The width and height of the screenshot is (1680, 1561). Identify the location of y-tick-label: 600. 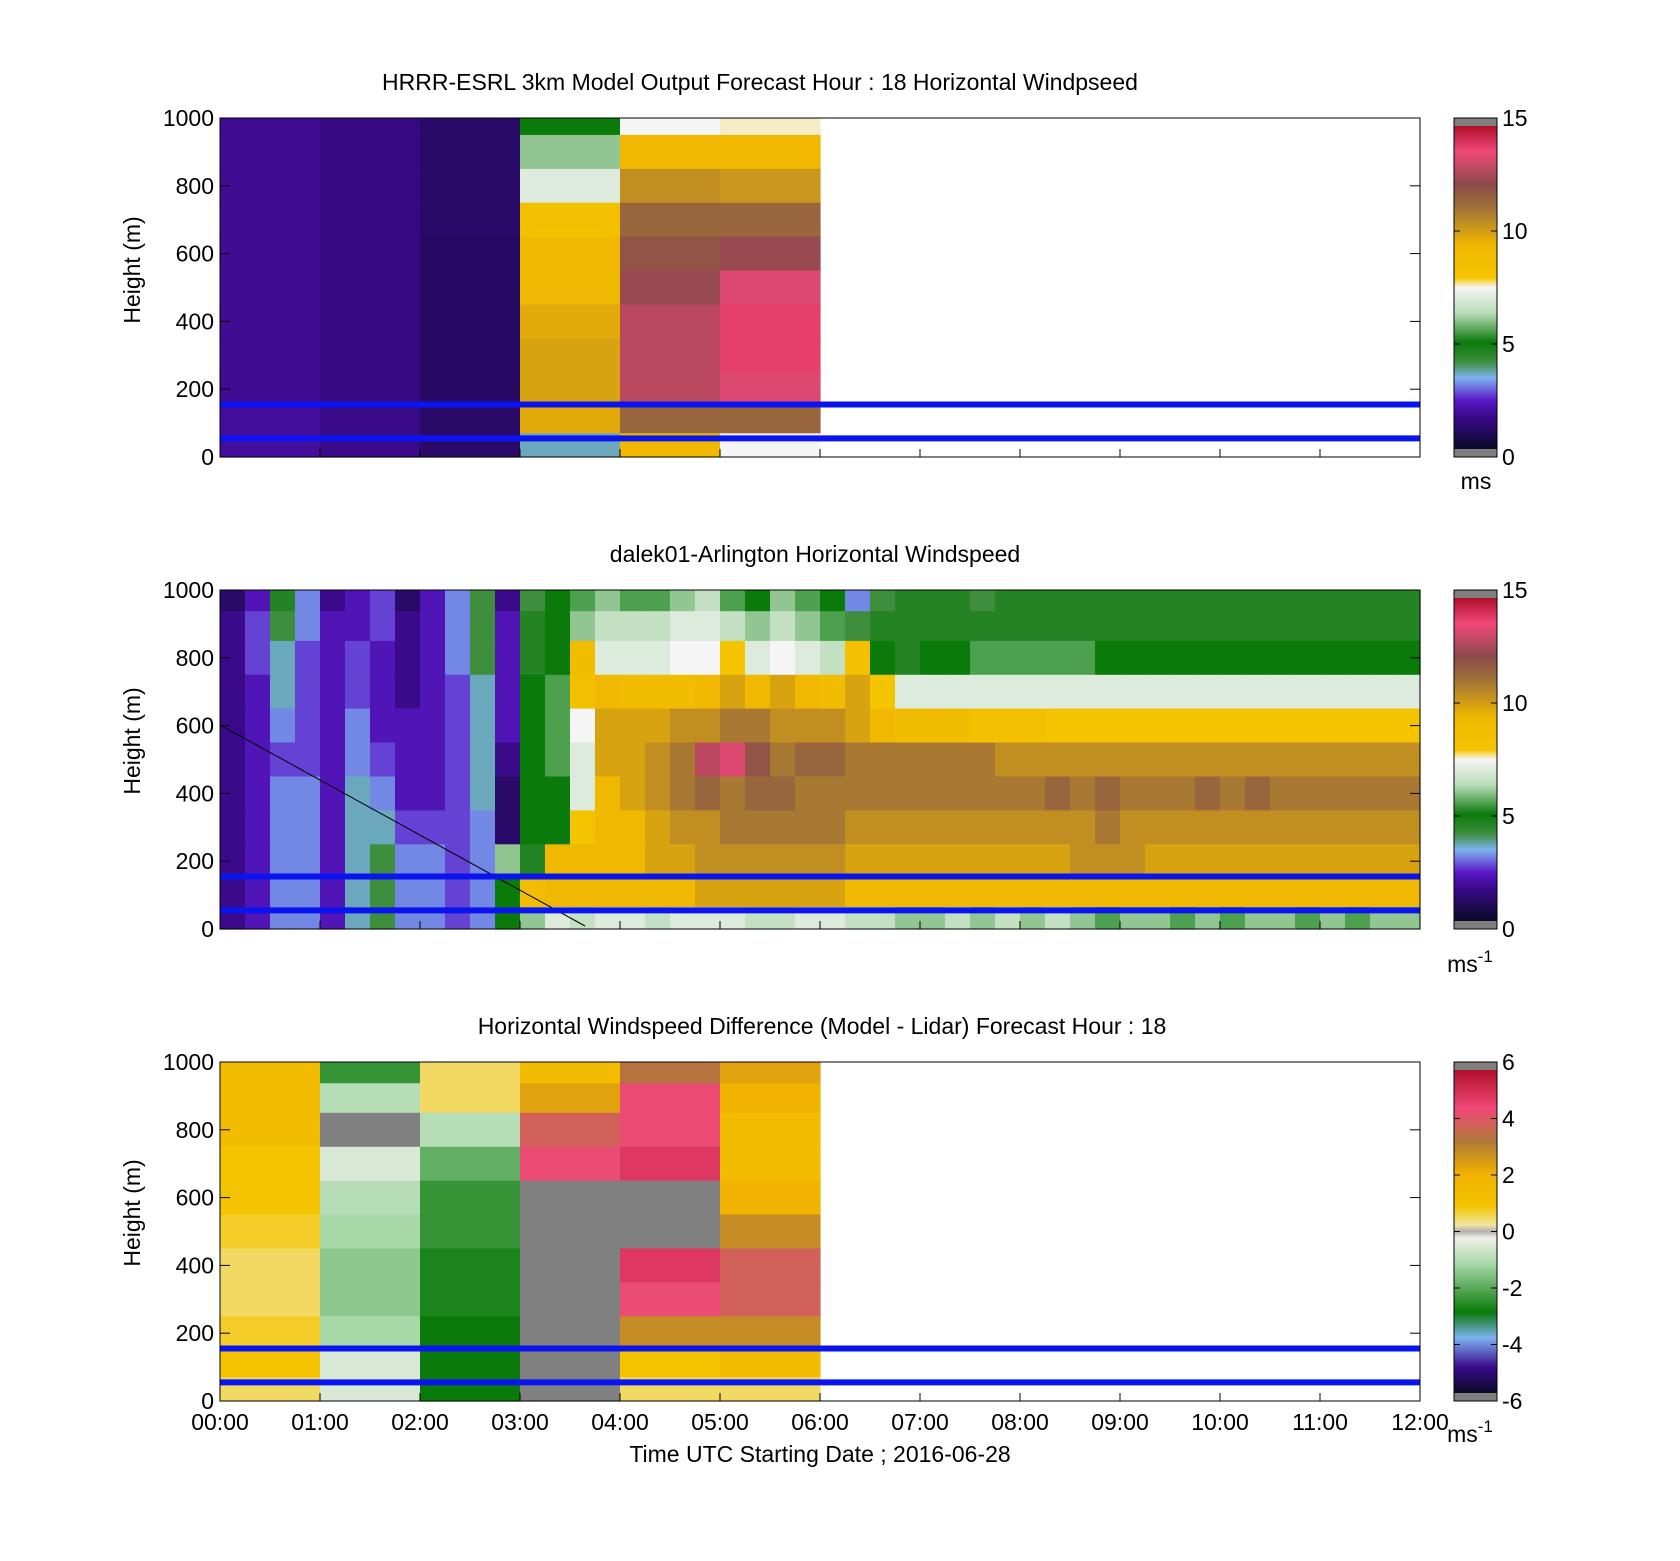
(195, 726).